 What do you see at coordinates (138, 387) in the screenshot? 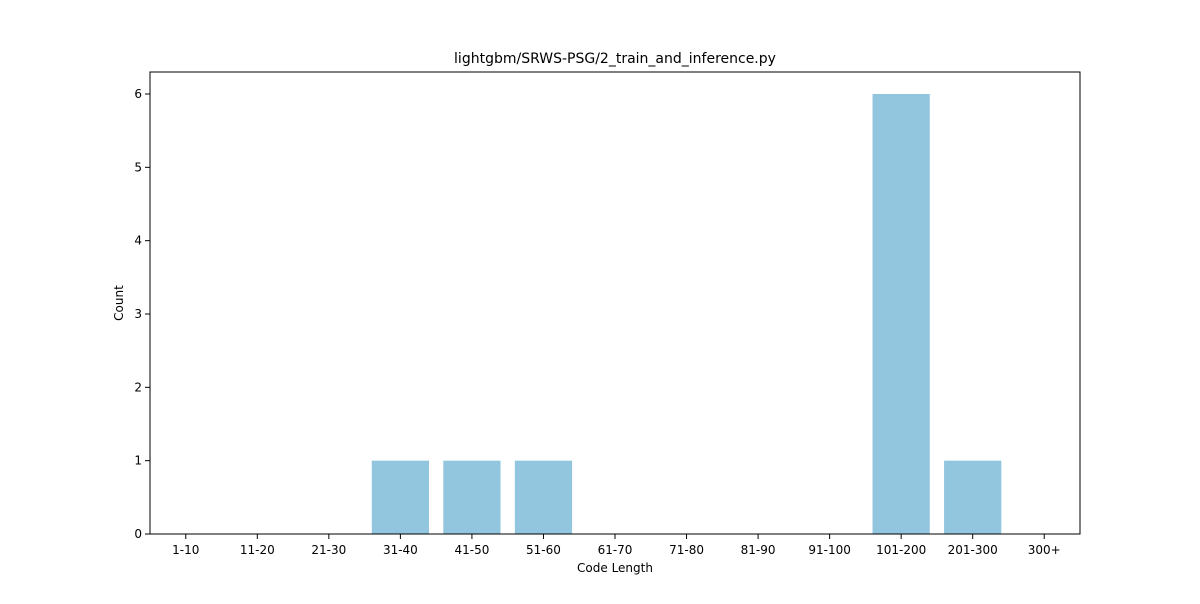
I see `y-tick-label: 2` at bounding box center [138, 387].